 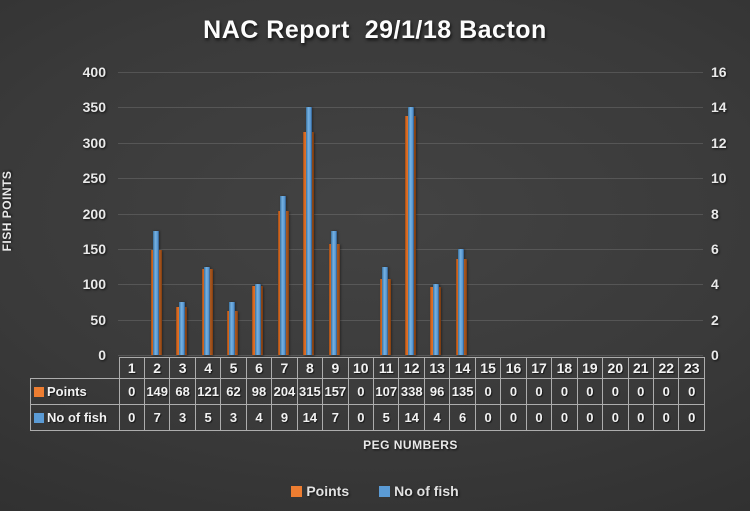 What do you see at coordinates (719, 72) in the screenshot?
I see `right-axis-tick-label: 16` at bounding box center [719, 72].